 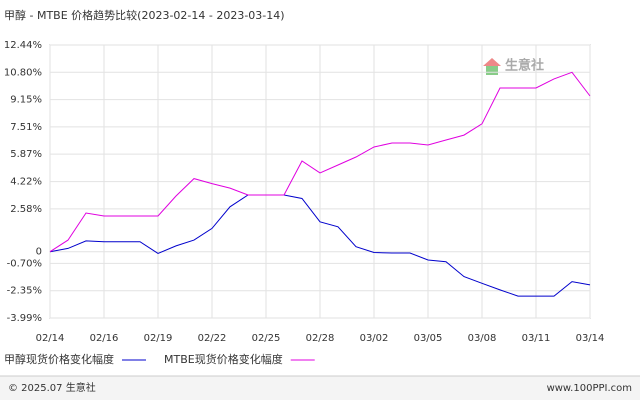 I want to click on y-tick-label: 7.51%, so click(x=26, y=127).